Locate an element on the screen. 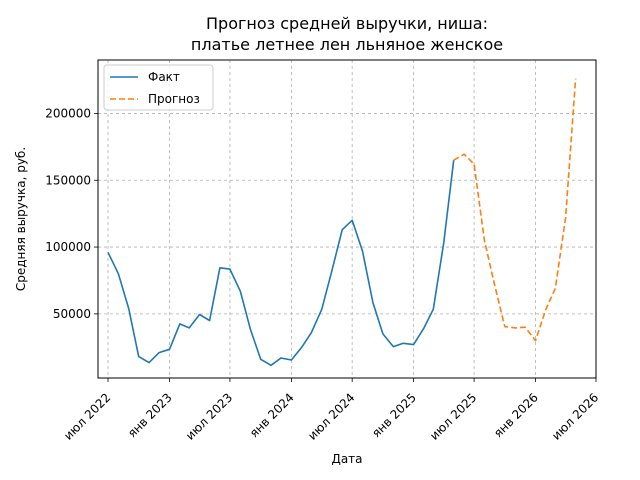 Image resolution: width=640 pixels, height=480 pixels. x-tick-label: июл 2022 is located at coordinates (87, 416).